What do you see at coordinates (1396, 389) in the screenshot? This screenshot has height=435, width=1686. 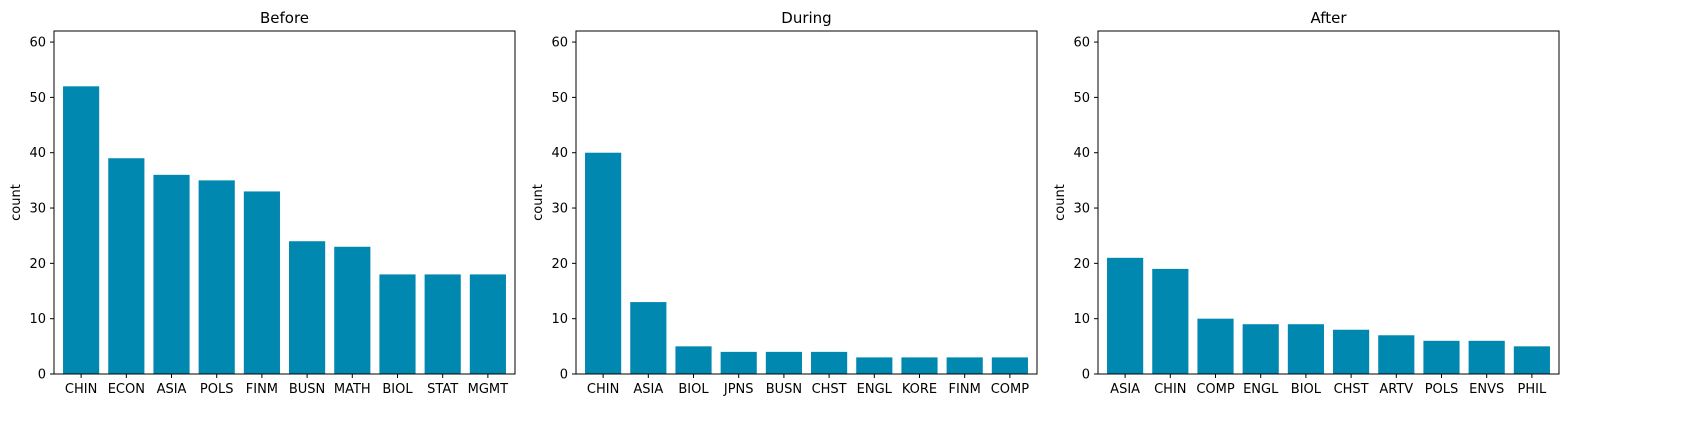 I see `x-tick-label: ARTV` at bounding box center [1396, 389].